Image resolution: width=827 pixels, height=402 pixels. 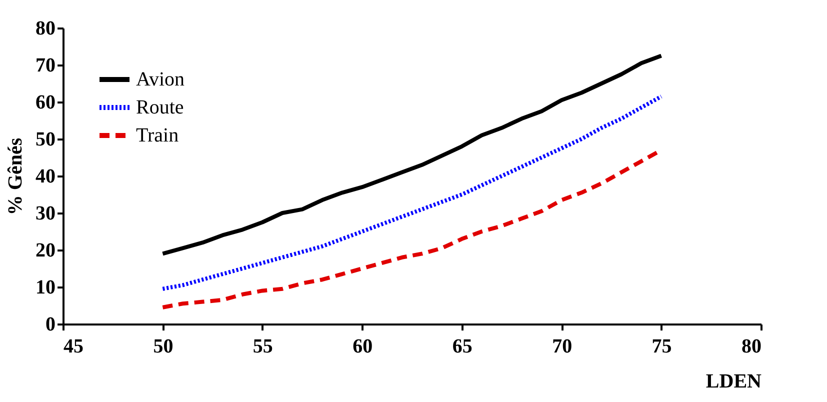 I want to click on legend-label: Avion, so click(x=160, y=79).